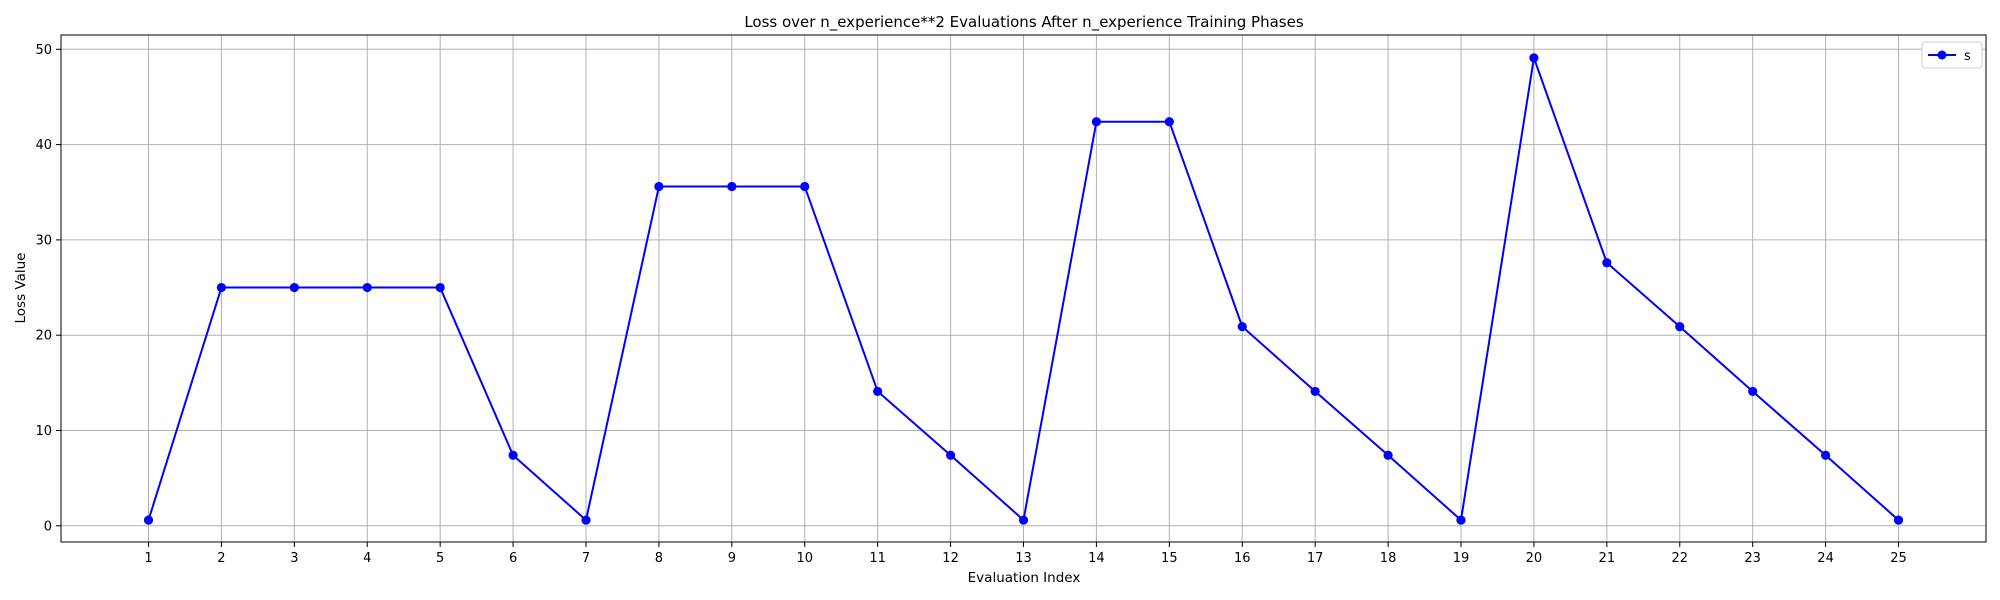 The height and width of the screenshot is (600, 2000). What do you see at coordinates (43, 50) in the screenshot?
I see `y-tick-label: 50` at bounding box center [43, 50].